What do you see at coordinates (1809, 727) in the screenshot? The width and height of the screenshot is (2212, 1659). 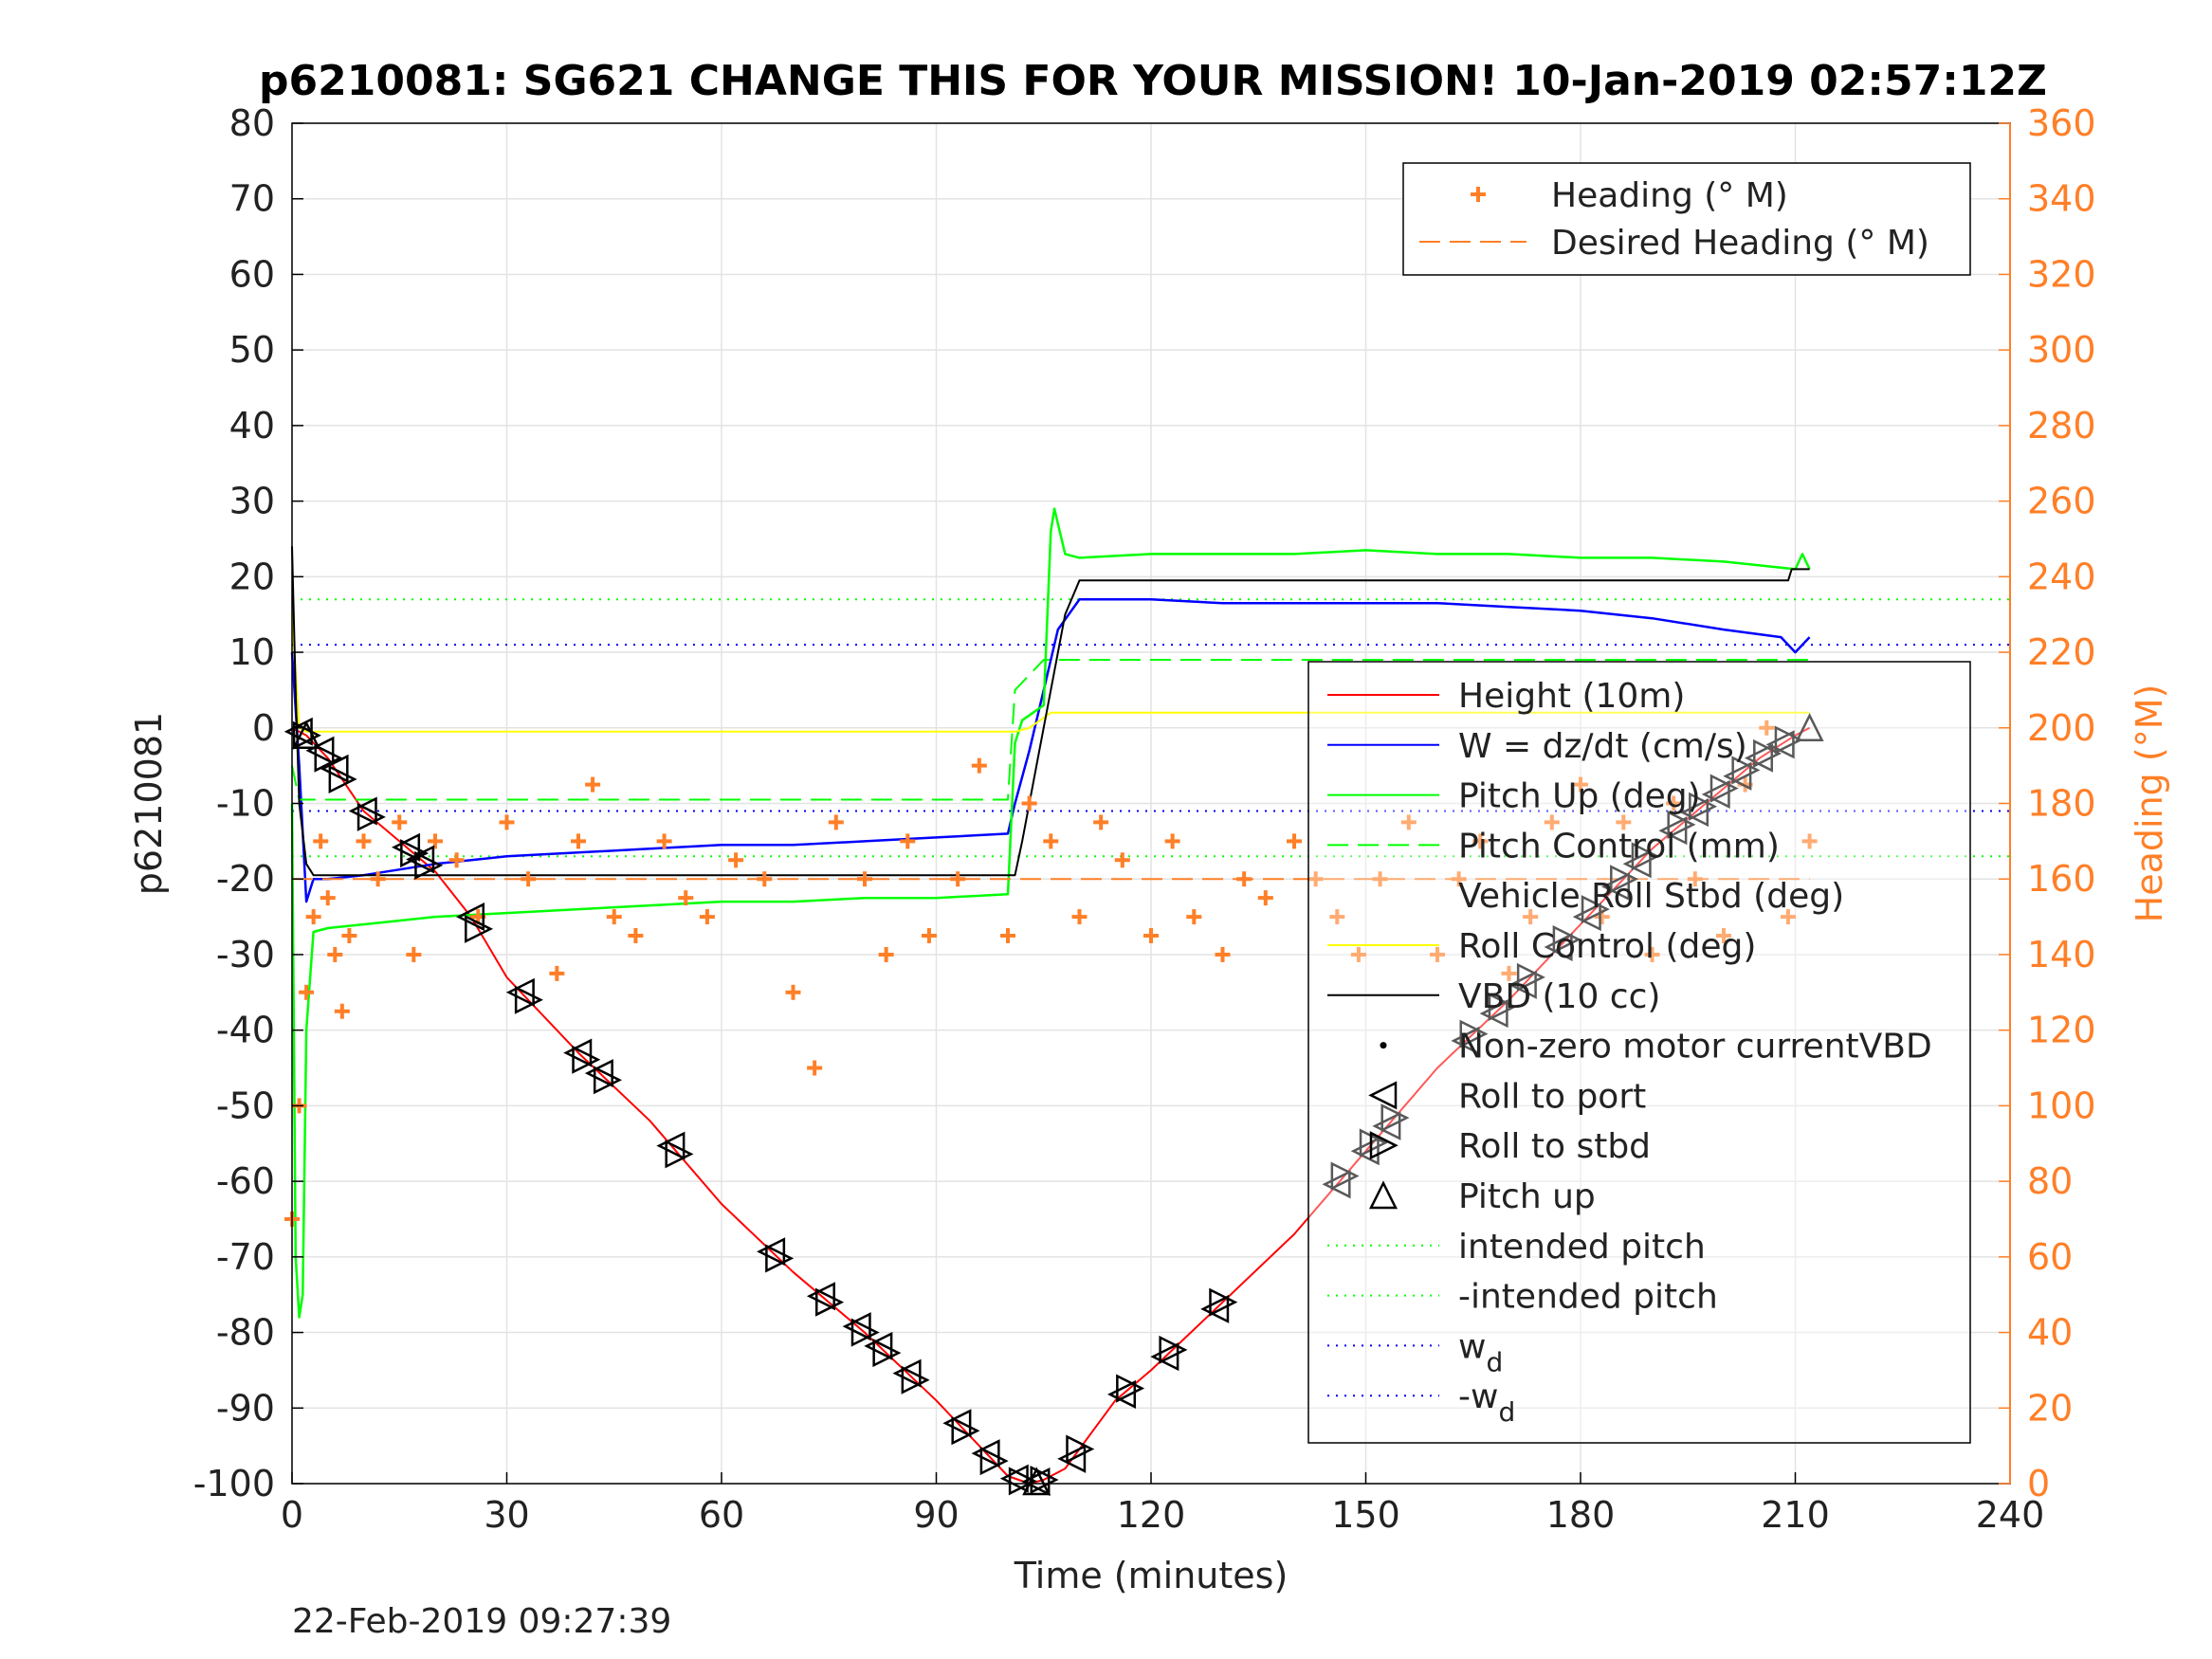 I see `pitch-up-marker` at bounding box center [1809, 727].